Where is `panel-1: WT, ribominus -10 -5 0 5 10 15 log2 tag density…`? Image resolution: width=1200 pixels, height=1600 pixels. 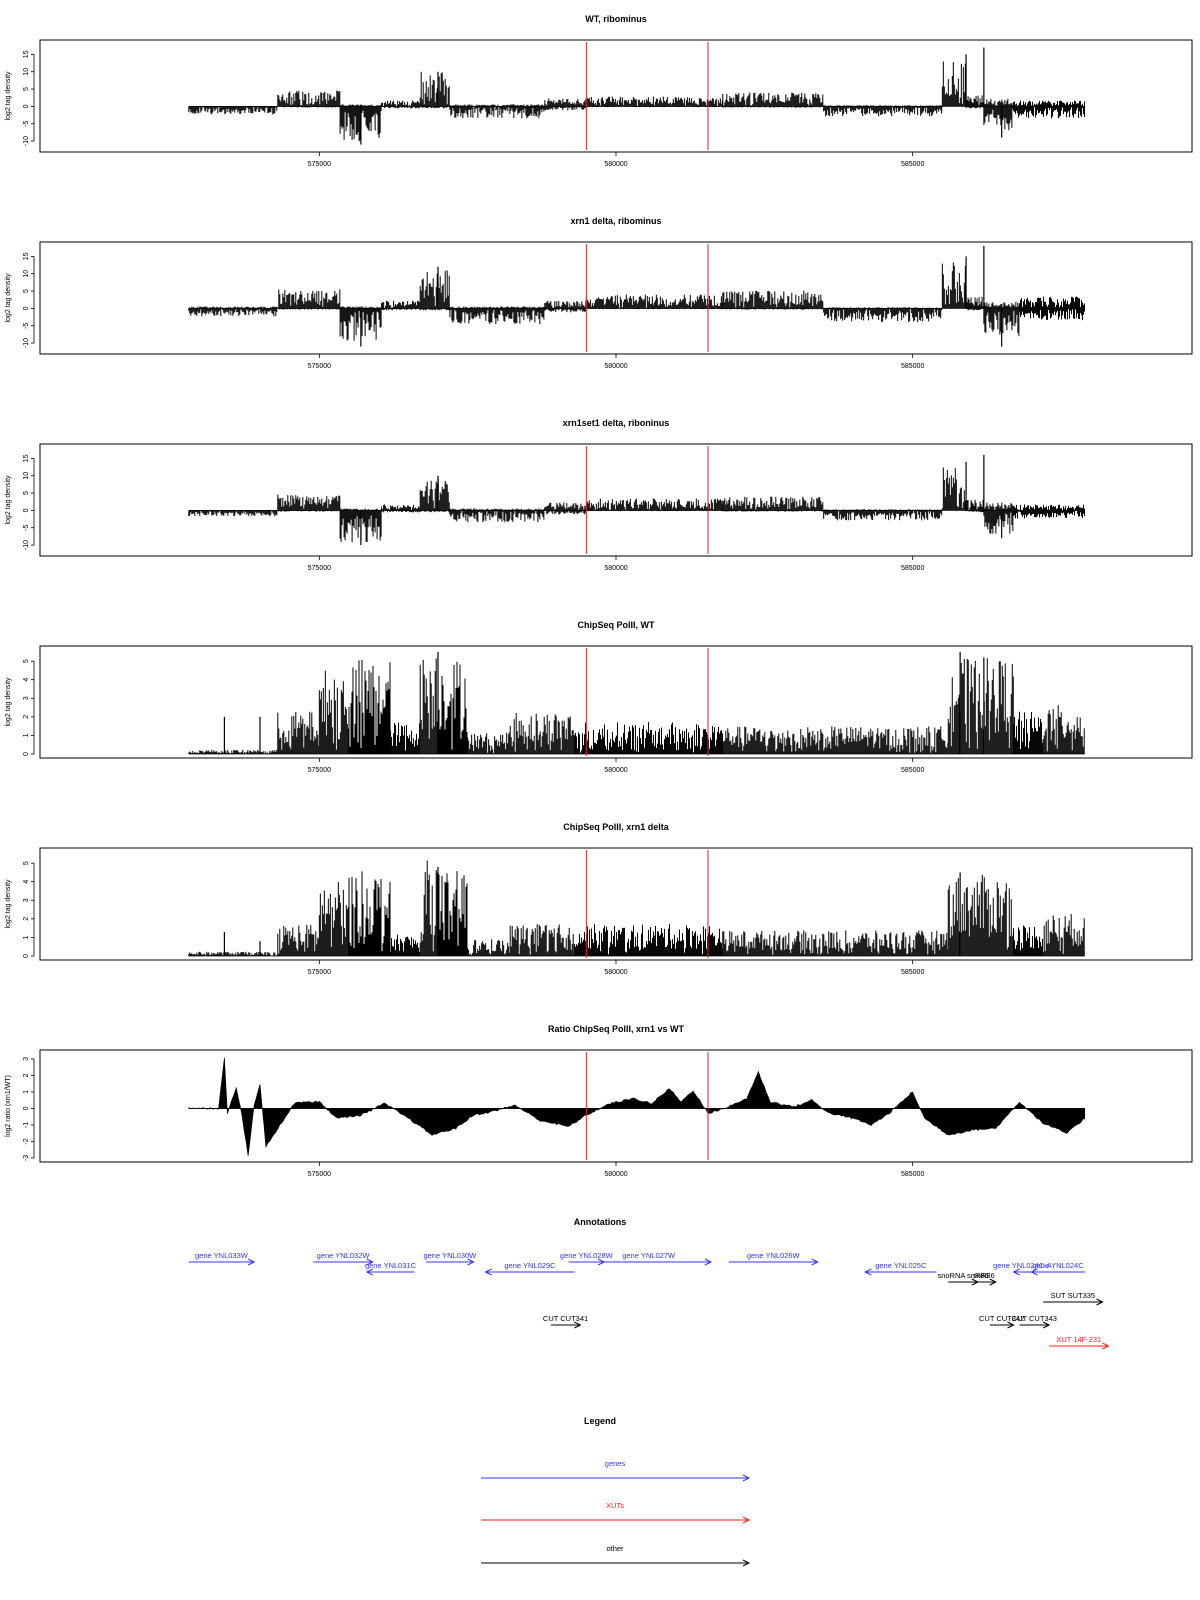
panel-1: WT, ribominus -10 -5 0 5 10 15 log2 tag density… is located at coordinates (599, 91).